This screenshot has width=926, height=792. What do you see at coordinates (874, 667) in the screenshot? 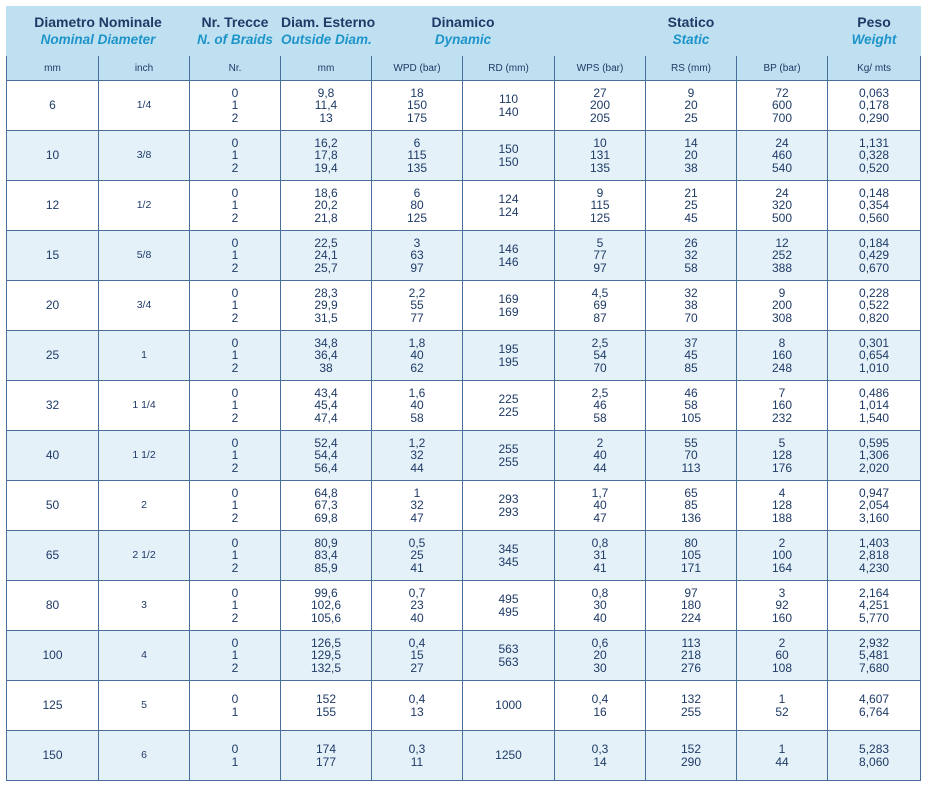
I see `cell-value: 7,680` at bounding box center [874, 667].